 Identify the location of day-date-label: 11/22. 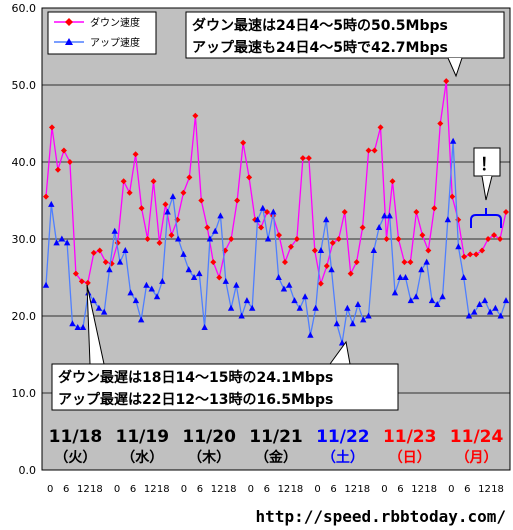
(343, 437).